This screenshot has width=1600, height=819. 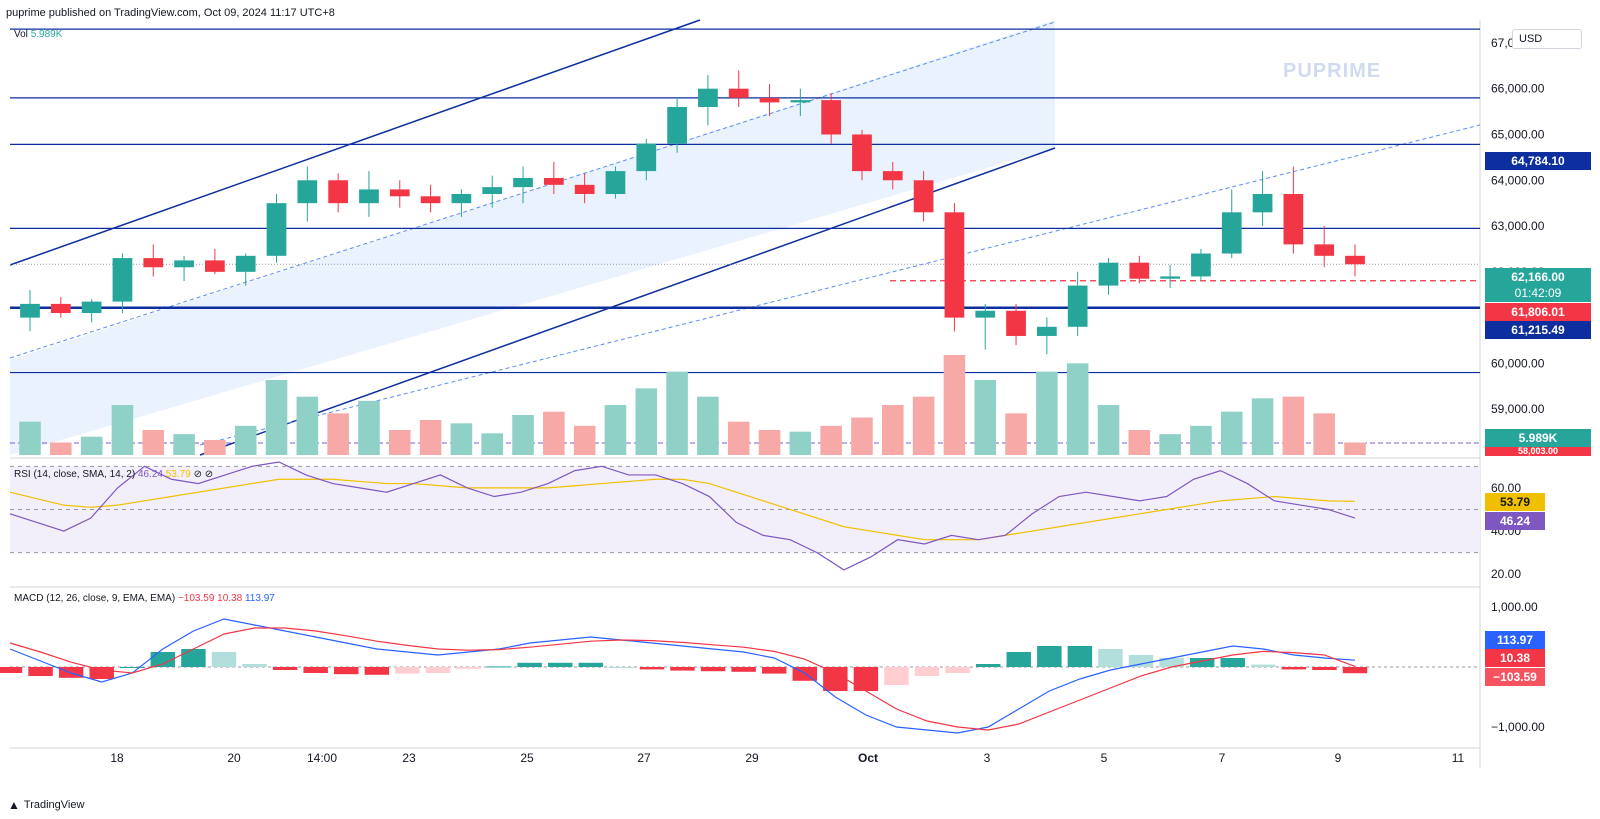 I want to click on rsi-legend-extra: ⊘ ⊘, so click(x=203, y=474).